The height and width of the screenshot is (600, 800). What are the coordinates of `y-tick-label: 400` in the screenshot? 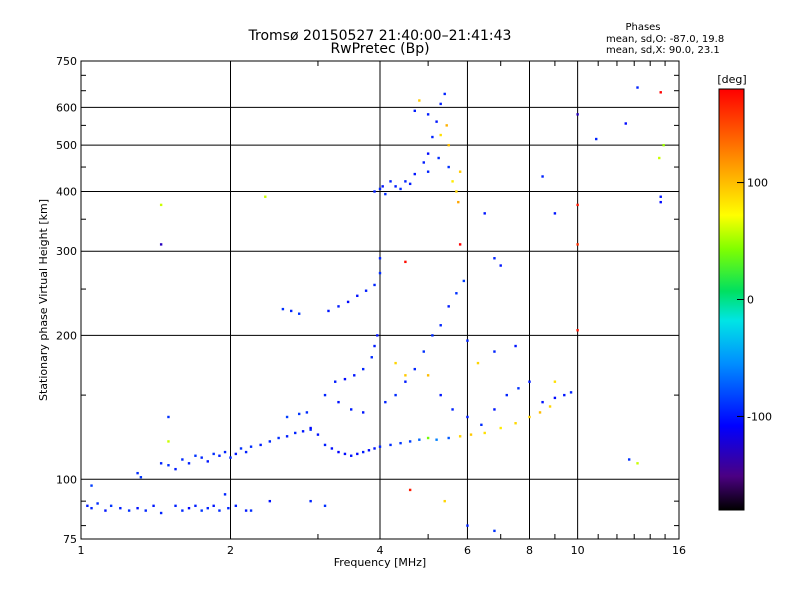 It's located at (66, 191).